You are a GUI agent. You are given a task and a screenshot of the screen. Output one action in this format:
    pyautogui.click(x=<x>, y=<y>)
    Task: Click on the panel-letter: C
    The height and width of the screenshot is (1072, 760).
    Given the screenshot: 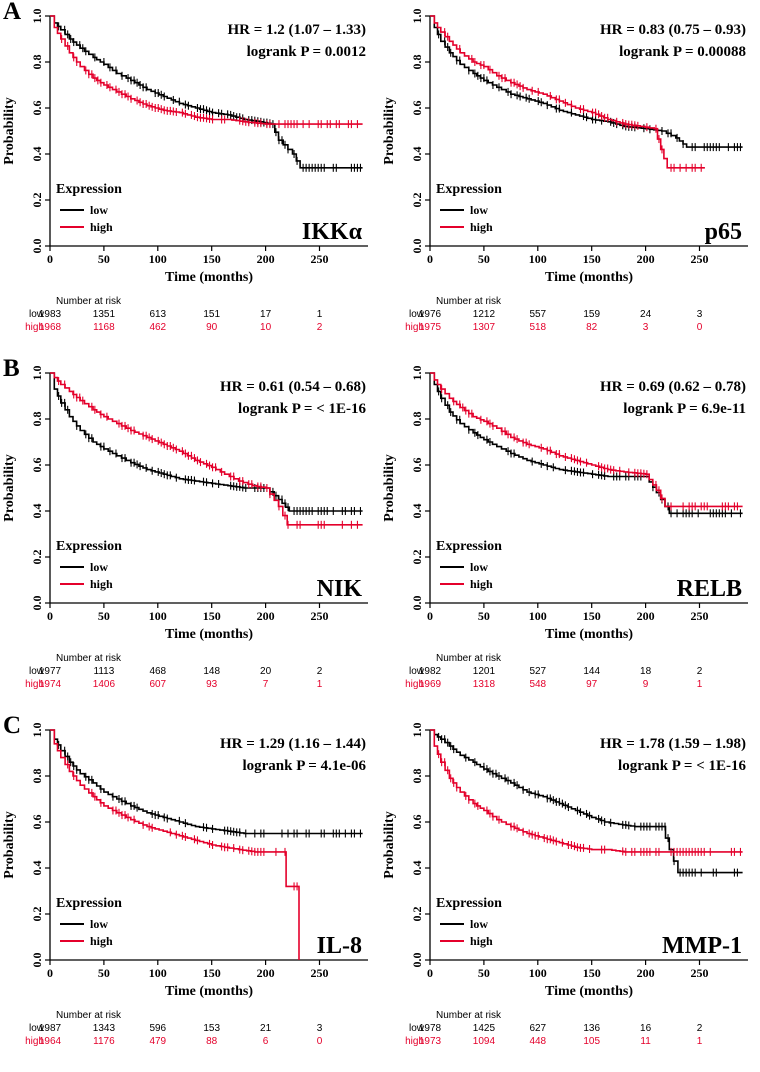 What is the action you would take?
    pyautogui.click(x=12, y=725)
    